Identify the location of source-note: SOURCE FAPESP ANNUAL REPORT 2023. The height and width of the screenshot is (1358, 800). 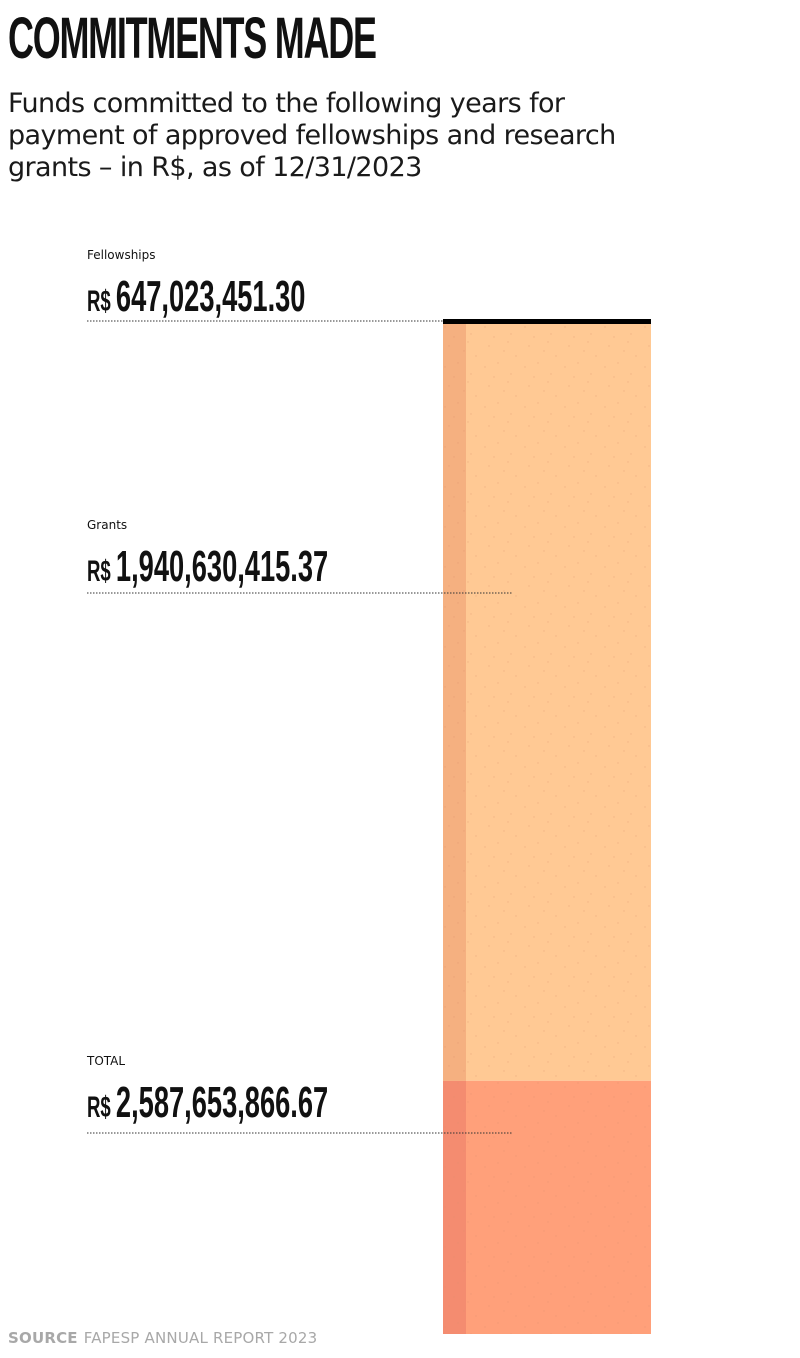
(162, 1338).